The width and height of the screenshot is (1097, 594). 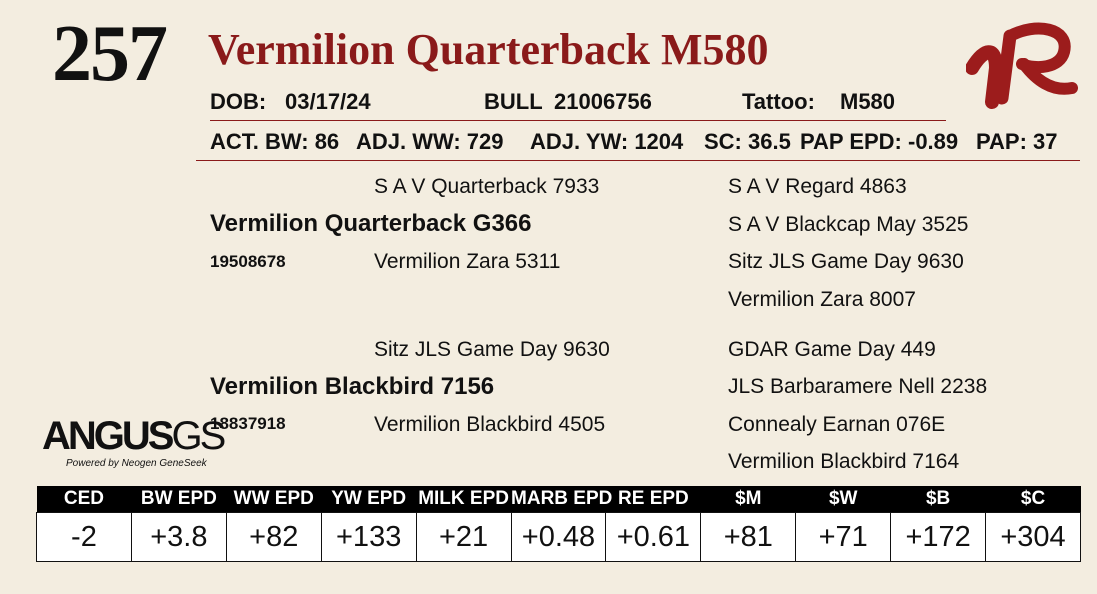 What do you see at coordinates (371, 223) in the screenshot?
I see `sire-name: Vermilion Quarterback G366` at bounding box center [371, 223].